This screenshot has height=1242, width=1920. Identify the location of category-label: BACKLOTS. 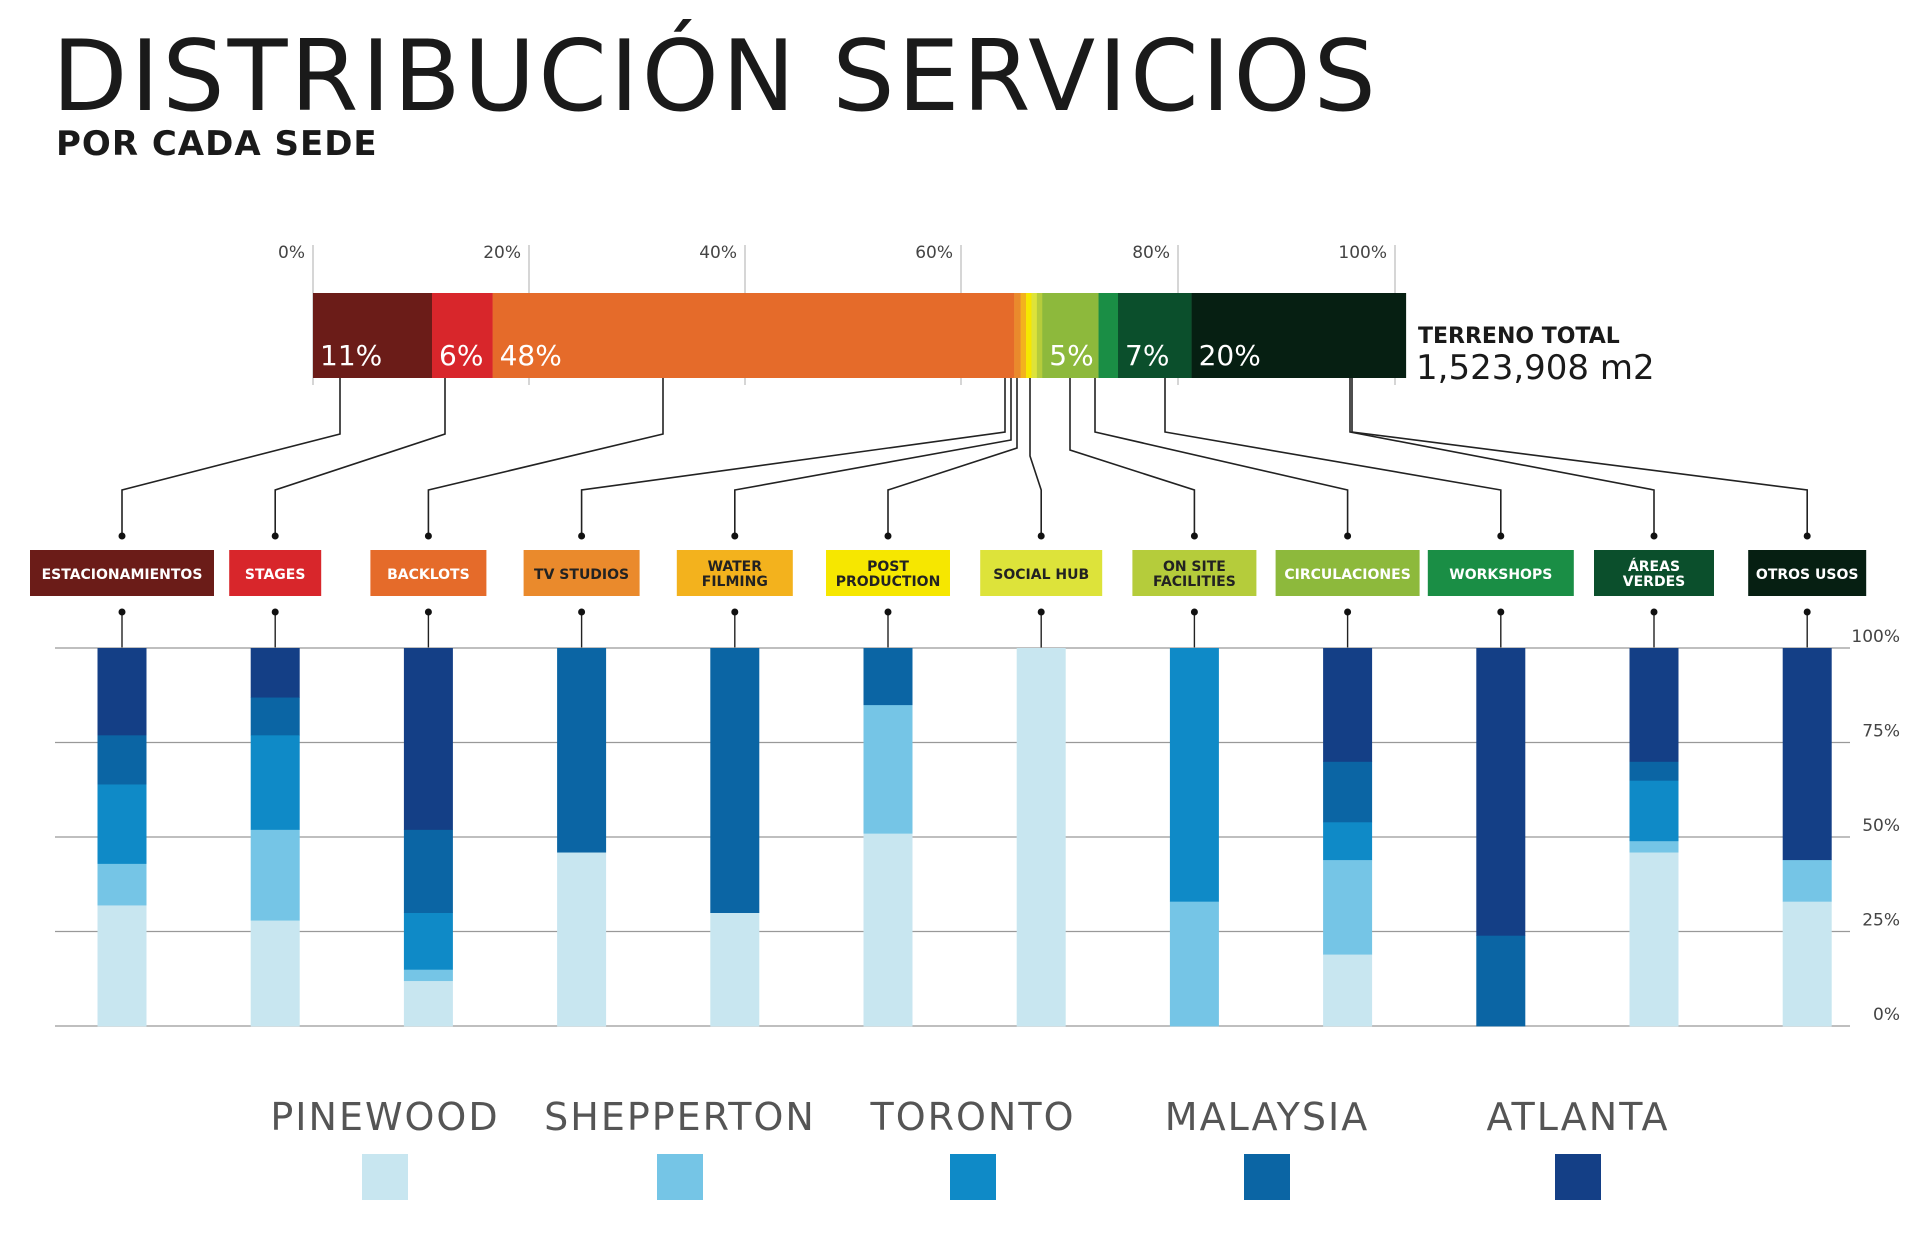
(428, 575).